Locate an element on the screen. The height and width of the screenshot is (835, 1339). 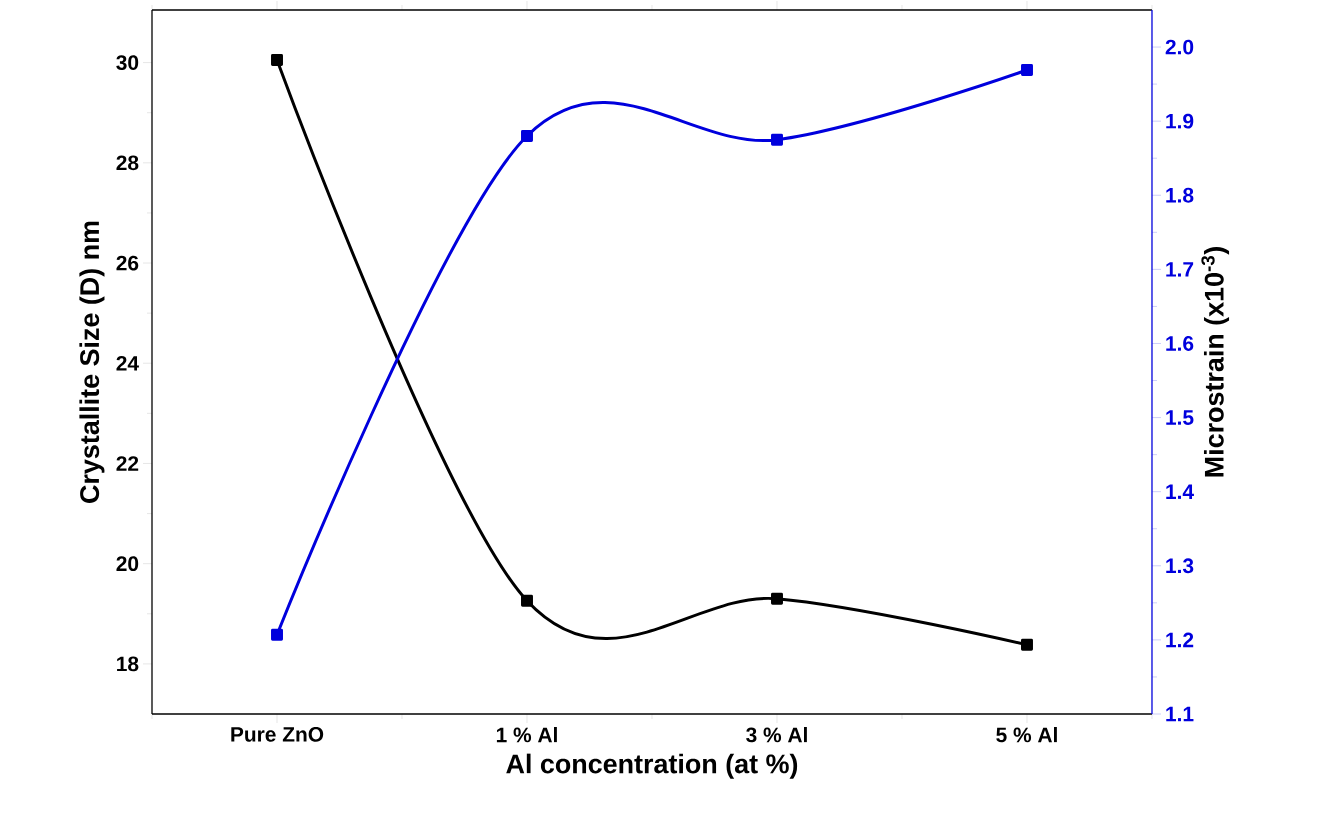
y2-tick-label: 1.9 is located at coordinates (1180, 121).